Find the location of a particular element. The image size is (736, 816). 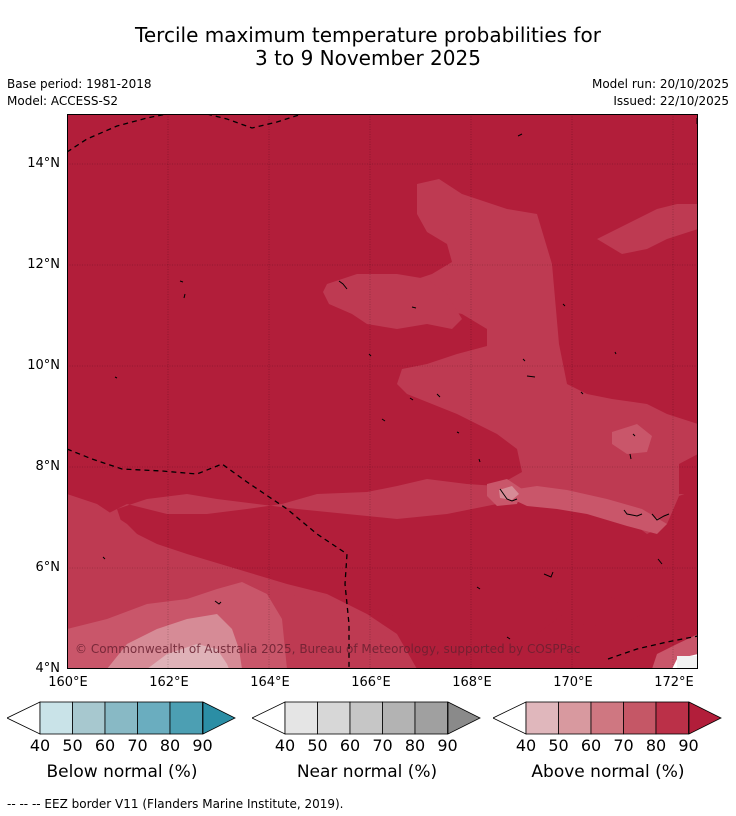

colorbar-near is located at coordinates (366, 718).